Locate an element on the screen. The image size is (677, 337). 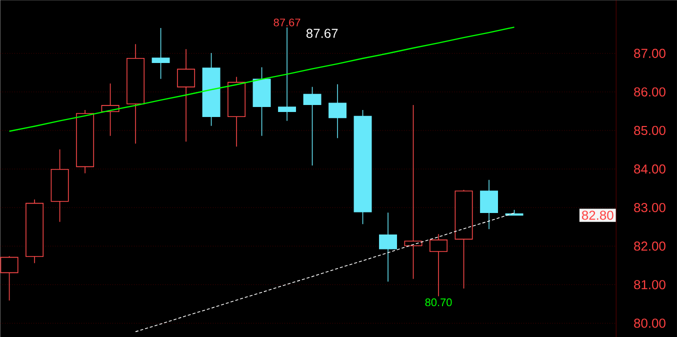
y-tick-label: 80.00 is located at coordinates (650, 323).